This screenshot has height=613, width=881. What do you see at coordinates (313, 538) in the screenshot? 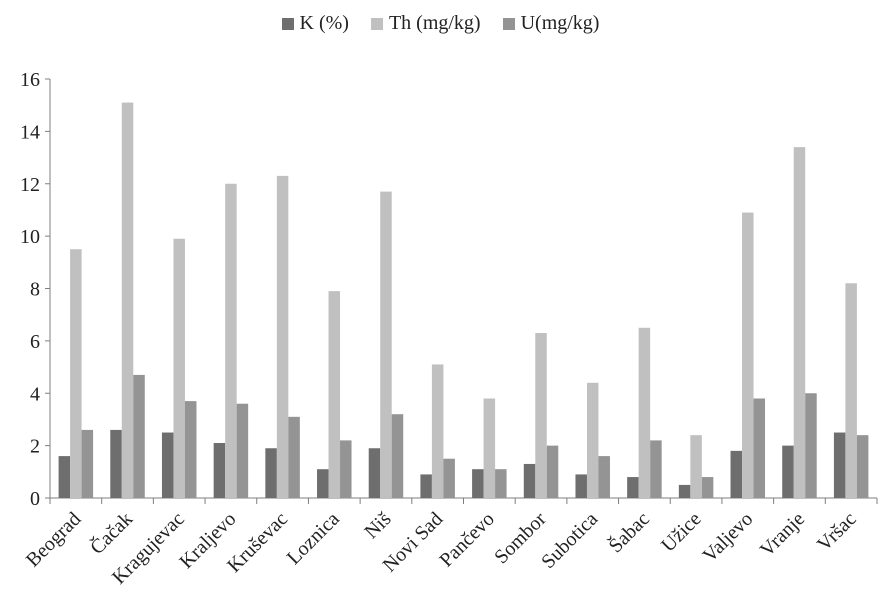
I see `x-tick-label: Loznica` at bounding box center [313, 538].